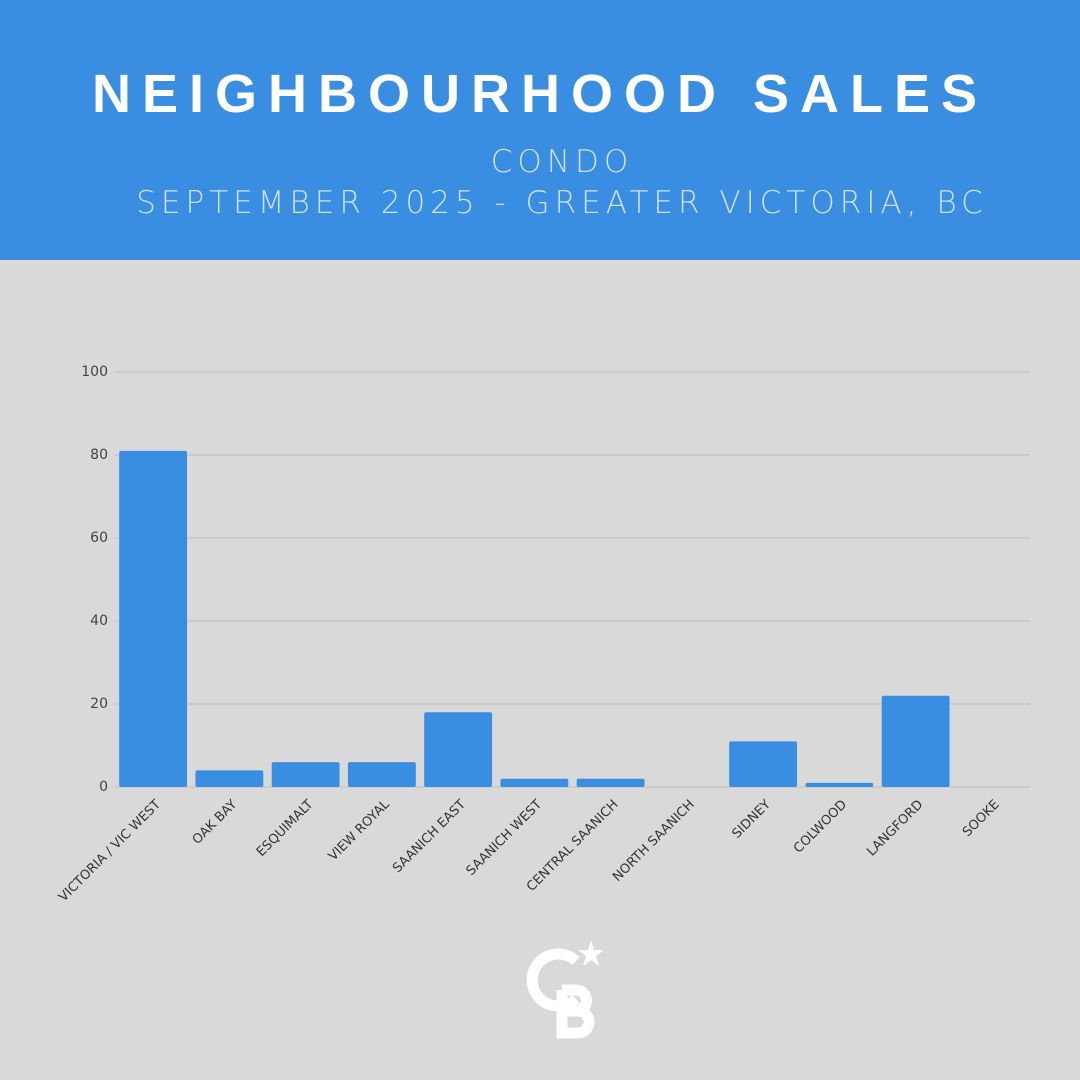 The height and width of the screenshot is (1080, 1080). Describe the element at coordinates (99, 455) in the screenshot. I see `y-tick-label: 80` at that location.